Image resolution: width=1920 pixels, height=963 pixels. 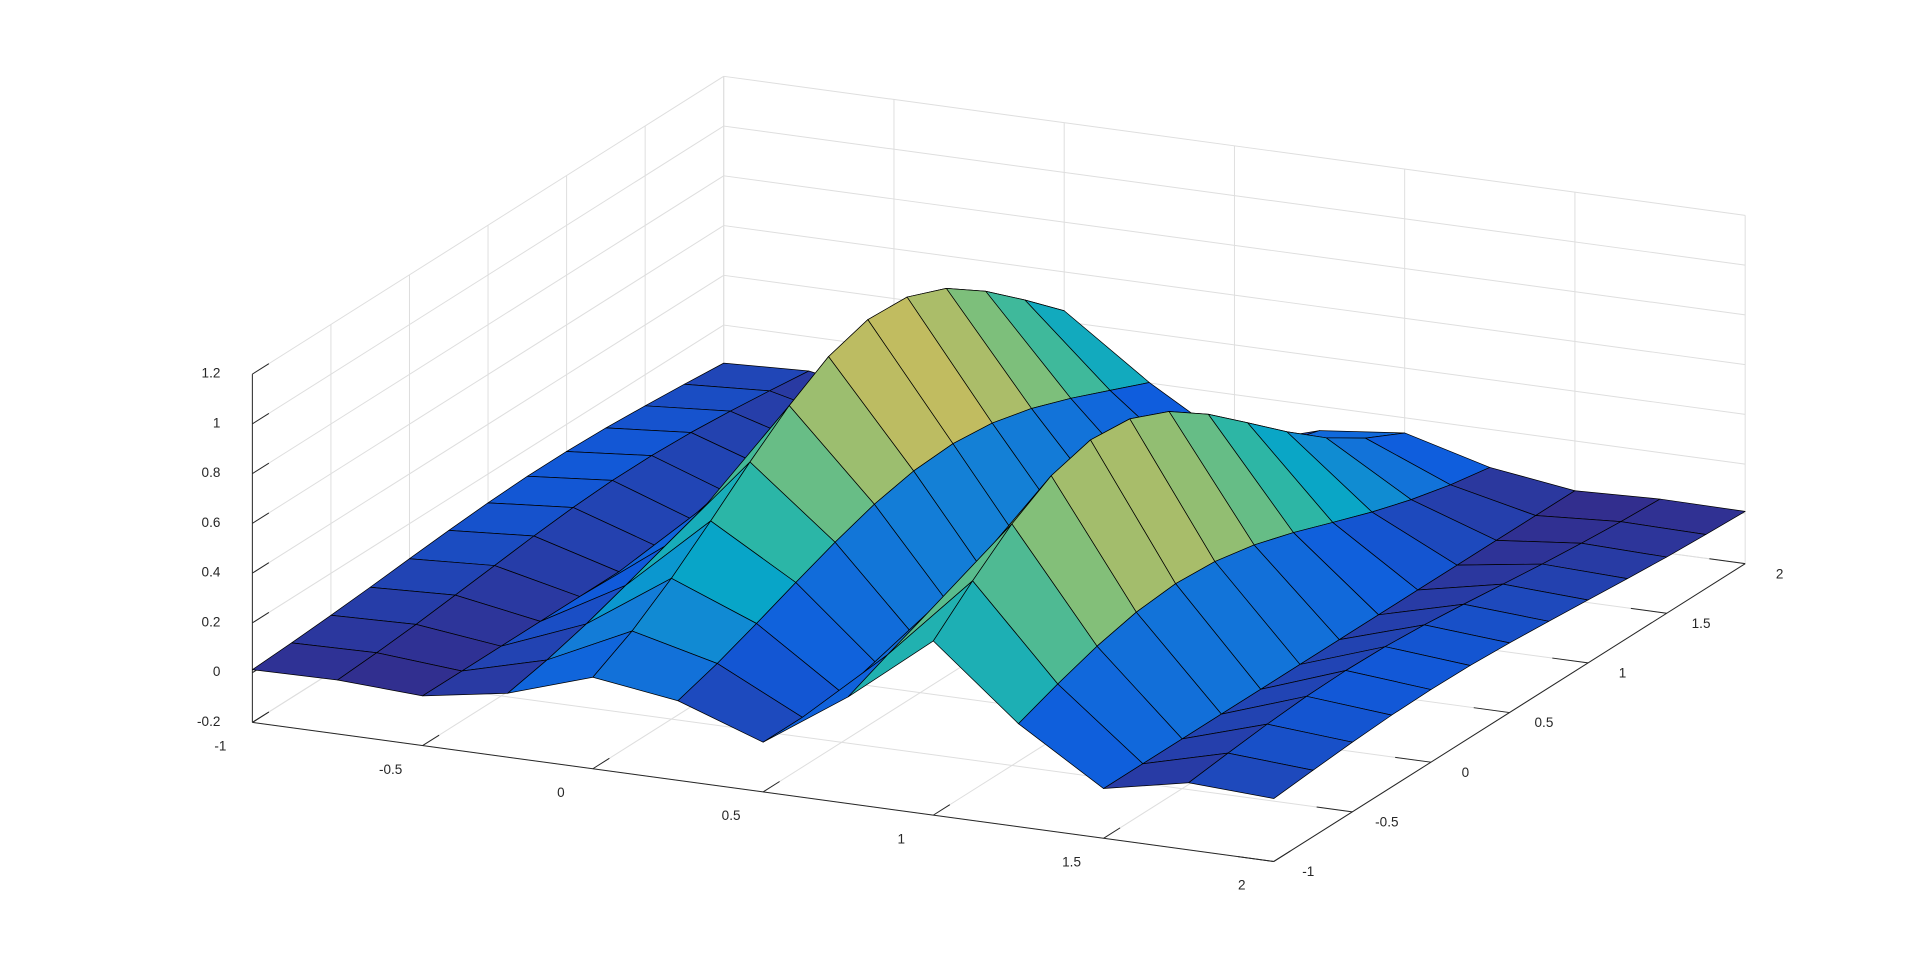 What do you see at coordinates (1071, 861) in the screenshot?
I see `x-tick-label: 1.5` at bounding box center [1071, 861].